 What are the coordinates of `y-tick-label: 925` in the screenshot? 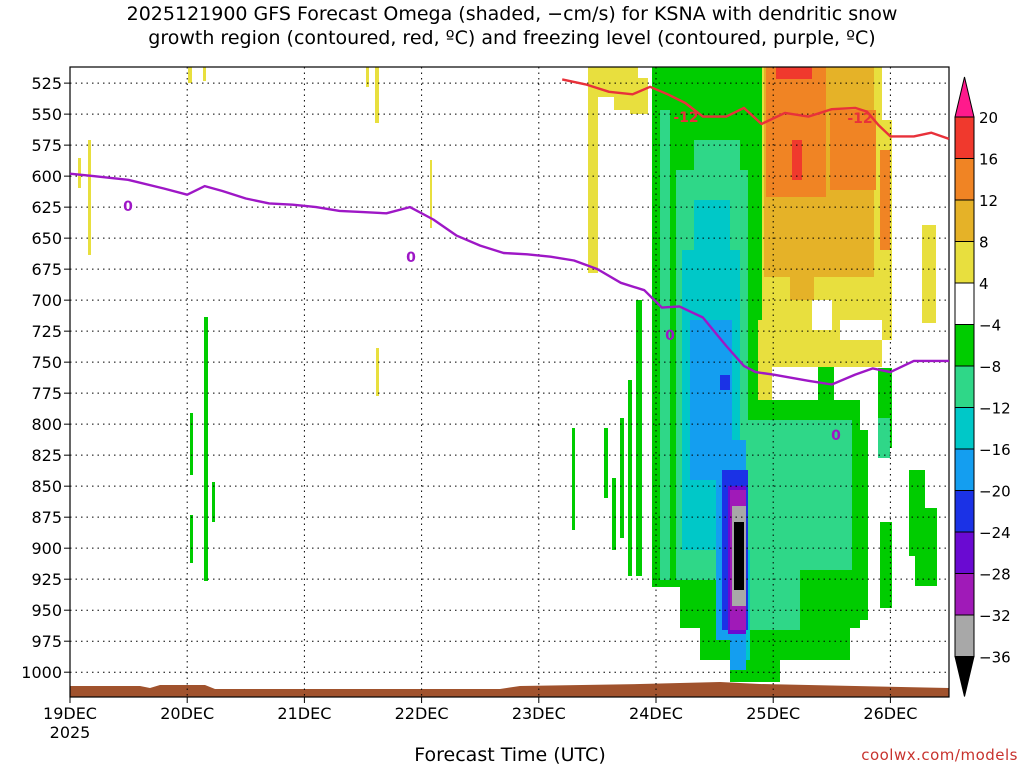 It's located at (46, 579).